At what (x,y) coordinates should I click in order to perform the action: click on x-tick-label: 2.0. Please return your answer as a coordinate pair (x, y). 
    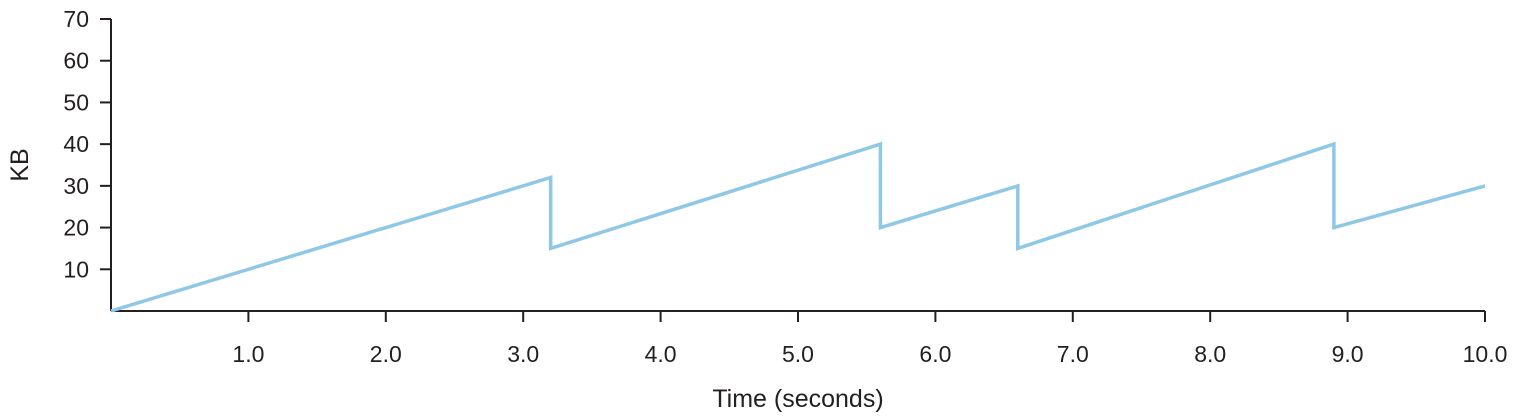
    Looking at the image, I should click on (386, 354).